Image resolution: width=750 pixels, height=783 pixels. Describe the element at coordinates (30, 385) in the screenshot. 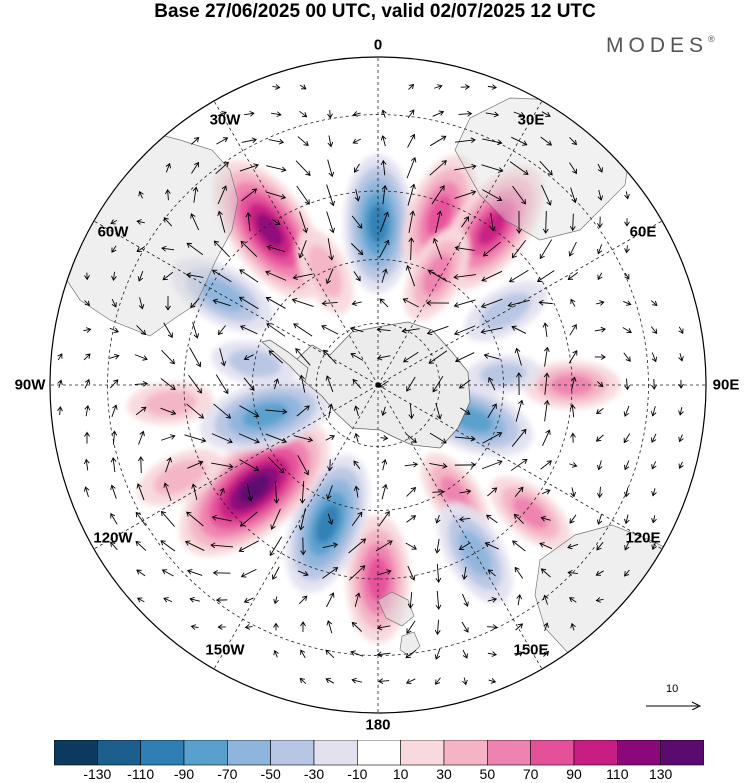

I see `longitude-label: 90W` at that location.